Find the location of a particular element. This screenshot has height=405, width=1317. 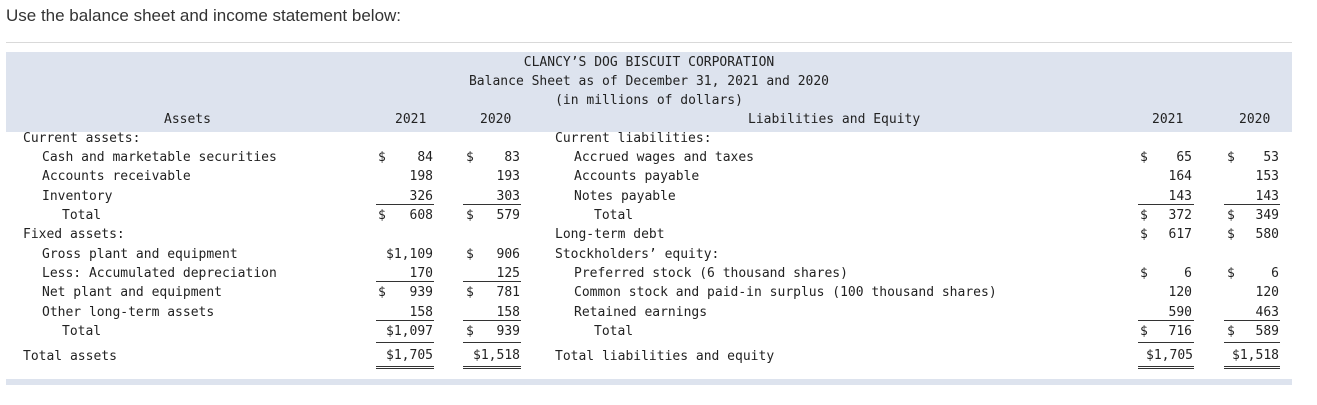

assets-col-2021: 2021 is located at coordinates (411, 119).